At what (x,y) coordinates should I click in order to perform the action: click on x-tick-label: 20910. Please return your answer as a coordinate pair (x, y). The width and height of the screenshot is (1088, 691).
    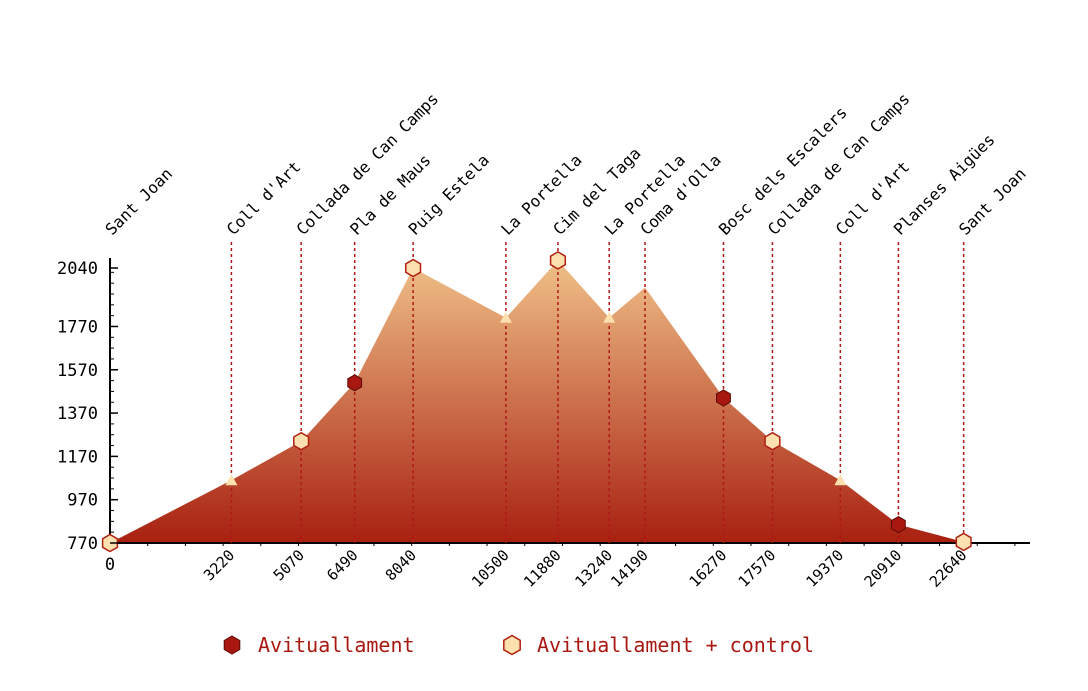
    Looking at the image, I should click on (883, 568).